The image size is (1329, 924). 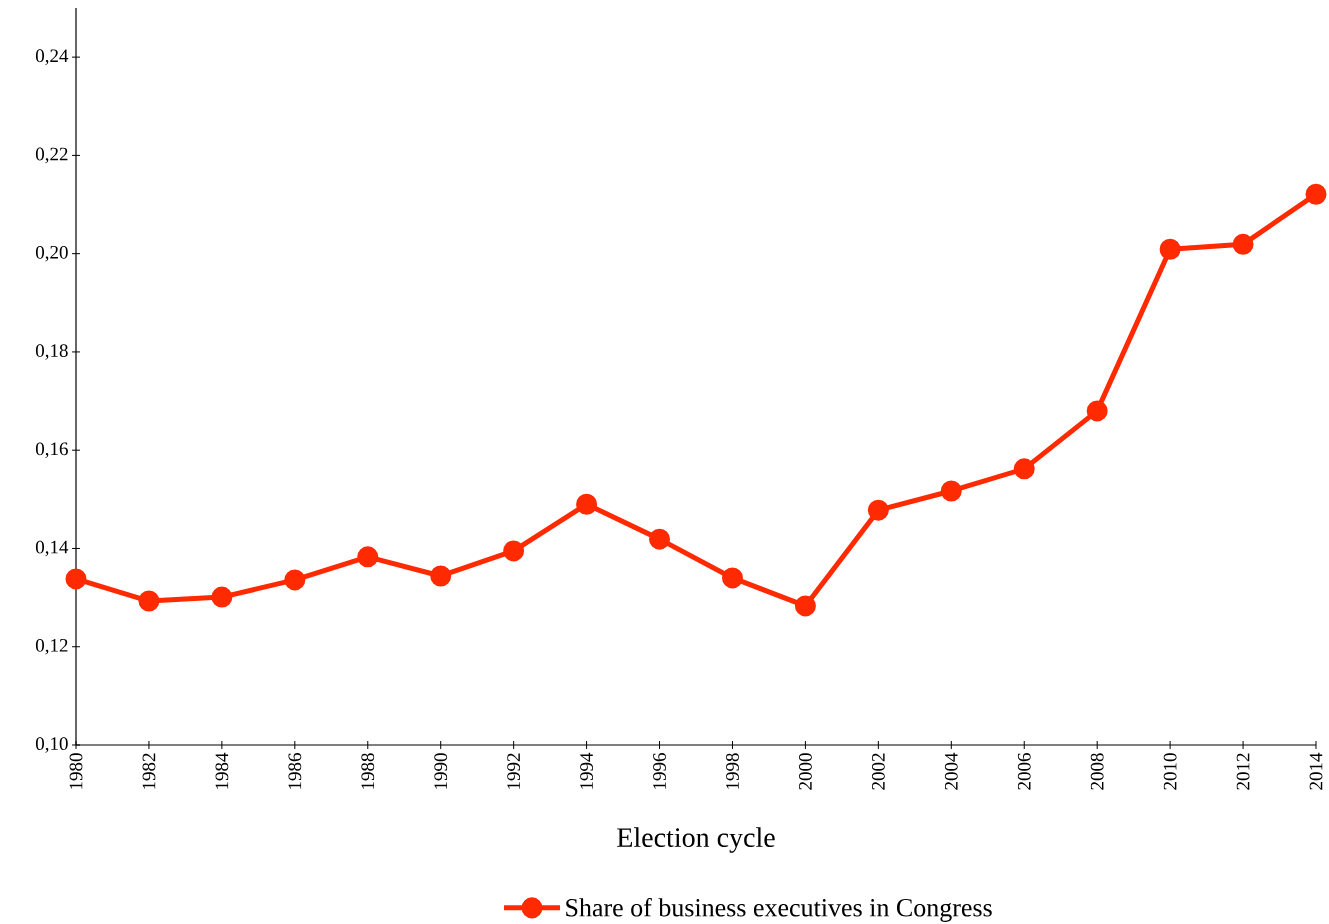 I want to click on x-tick-label: 2008, so click(x=1097, y=771).